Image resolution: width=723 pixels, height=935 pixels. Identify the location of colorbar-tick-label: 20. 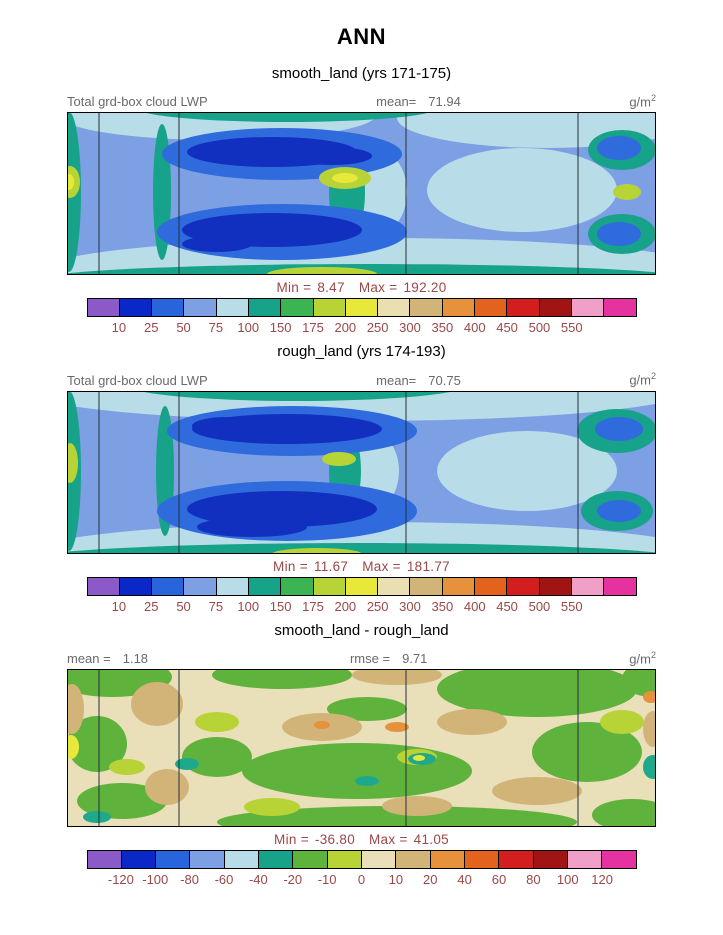
(430, 879).